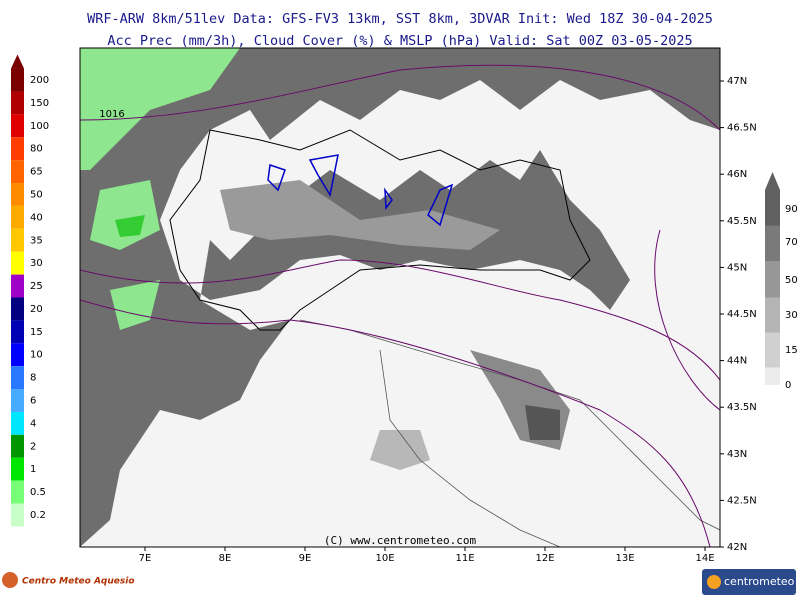 The image size is (800, 600). I want to click on right-logo: centrometeo, so click(749, 582).